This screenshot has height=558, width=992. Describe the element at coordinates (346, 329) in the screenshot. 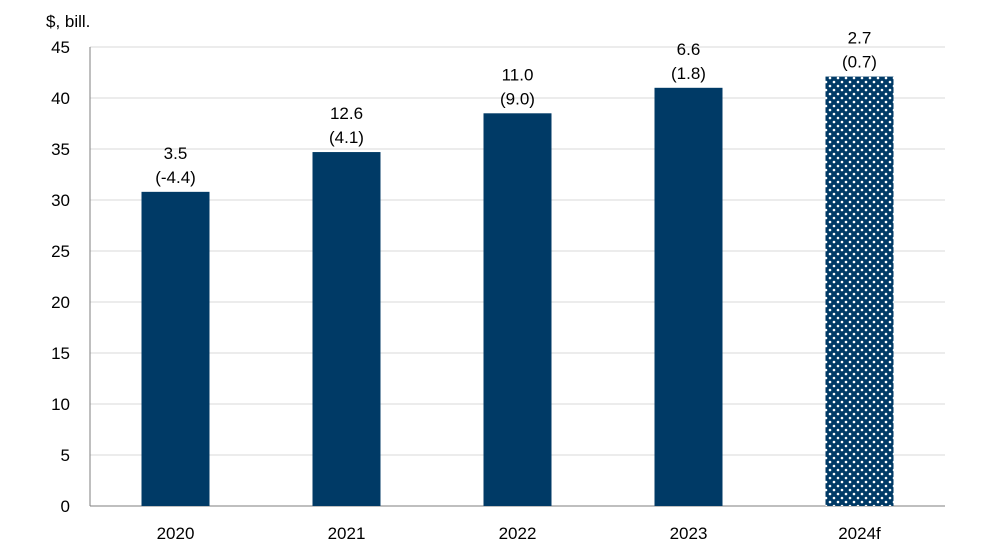

I see `bar-2021` at that location.